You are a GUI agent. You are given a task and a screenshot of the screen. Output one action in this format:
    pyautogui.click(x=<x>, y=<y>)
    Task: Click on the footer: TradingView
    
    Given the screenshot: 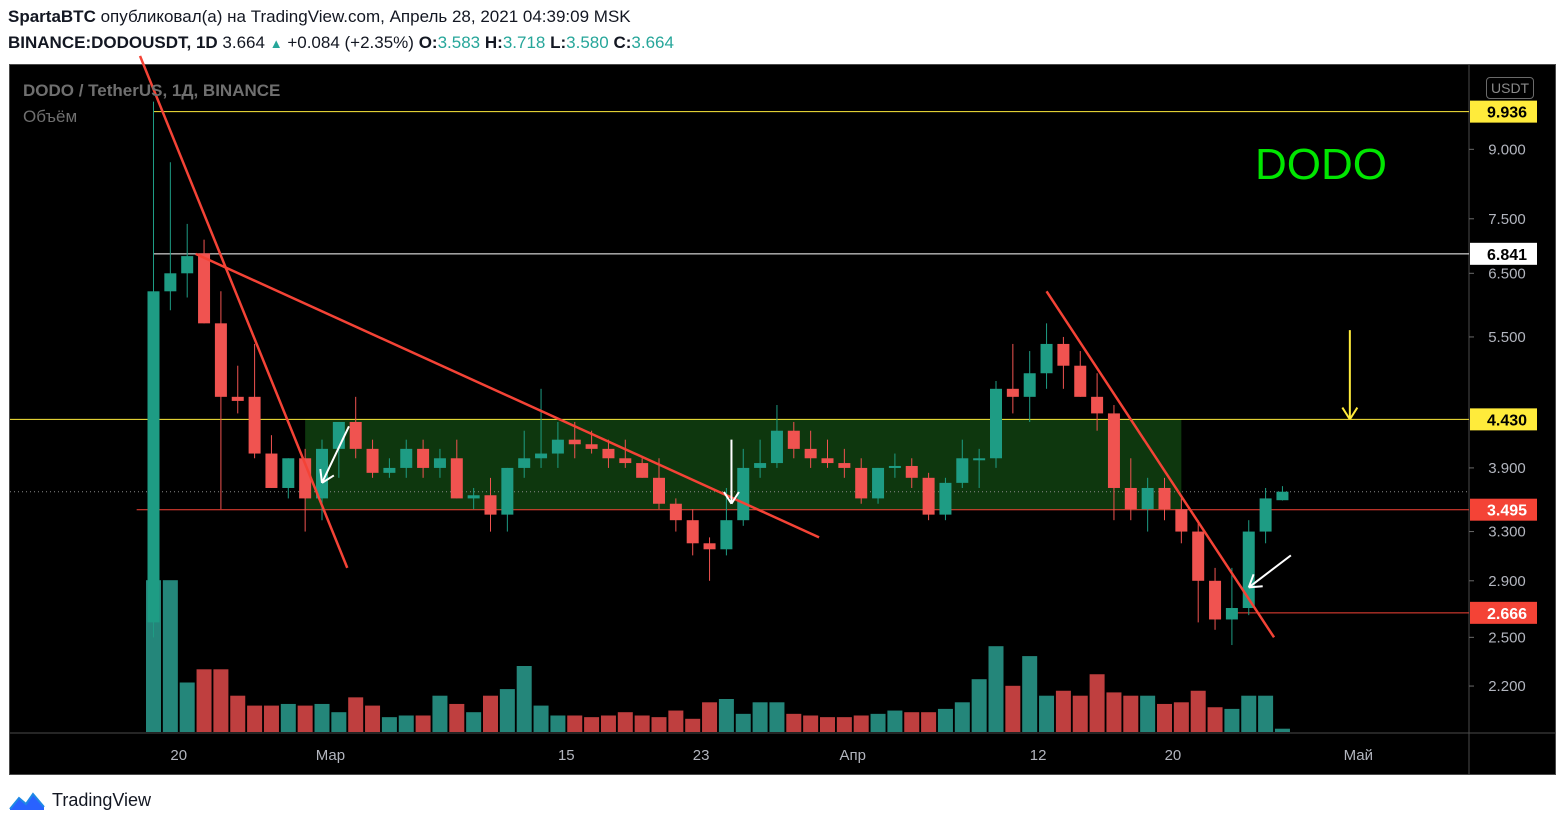 What is the action you would take?
    pyautogui.click(x=79, y=800)
    